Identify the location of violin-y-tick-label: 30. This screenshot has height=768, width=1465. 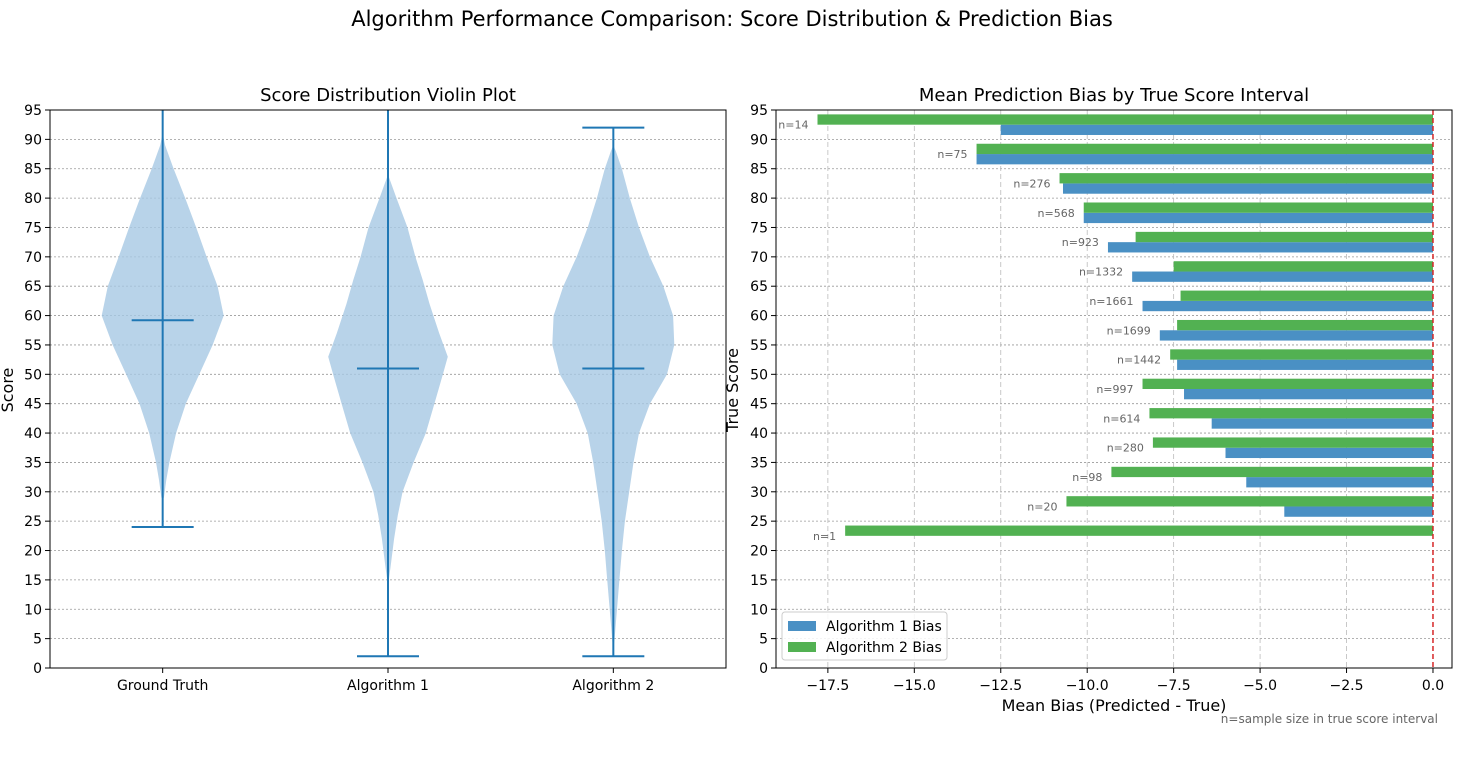
(33, 493).